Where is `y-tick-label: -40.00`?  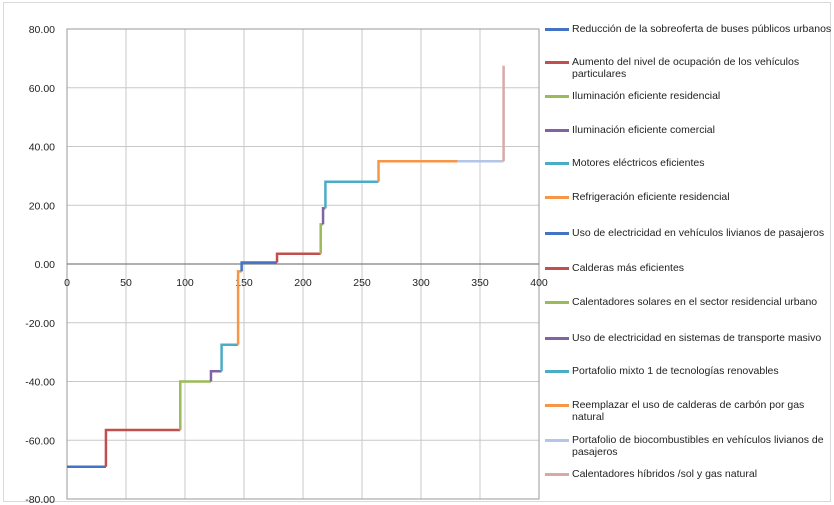
y-tick-label: -40.00 is located at coordinates (40, 383).